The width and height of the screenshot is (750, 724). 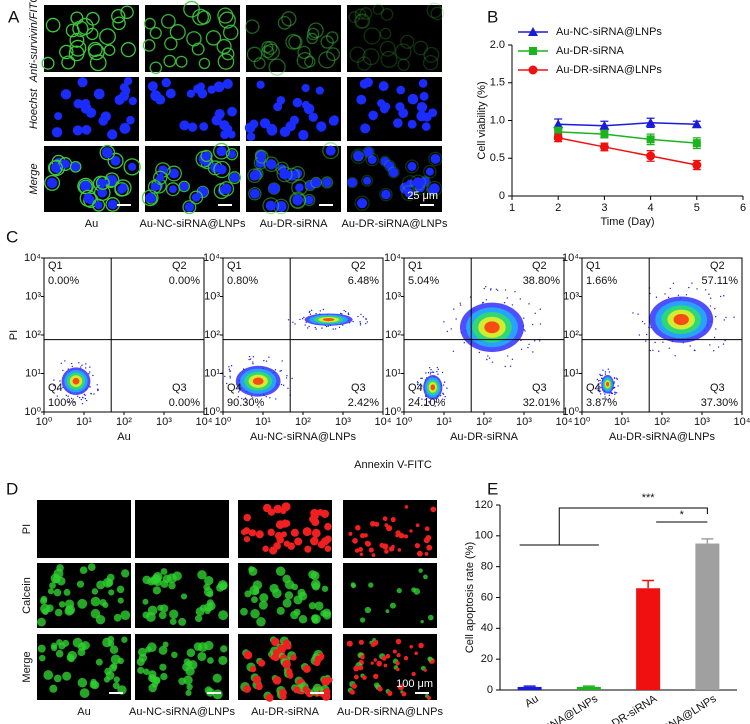 I want to click on quadrant-percent: 37.30%, so click(x=720, y=403).